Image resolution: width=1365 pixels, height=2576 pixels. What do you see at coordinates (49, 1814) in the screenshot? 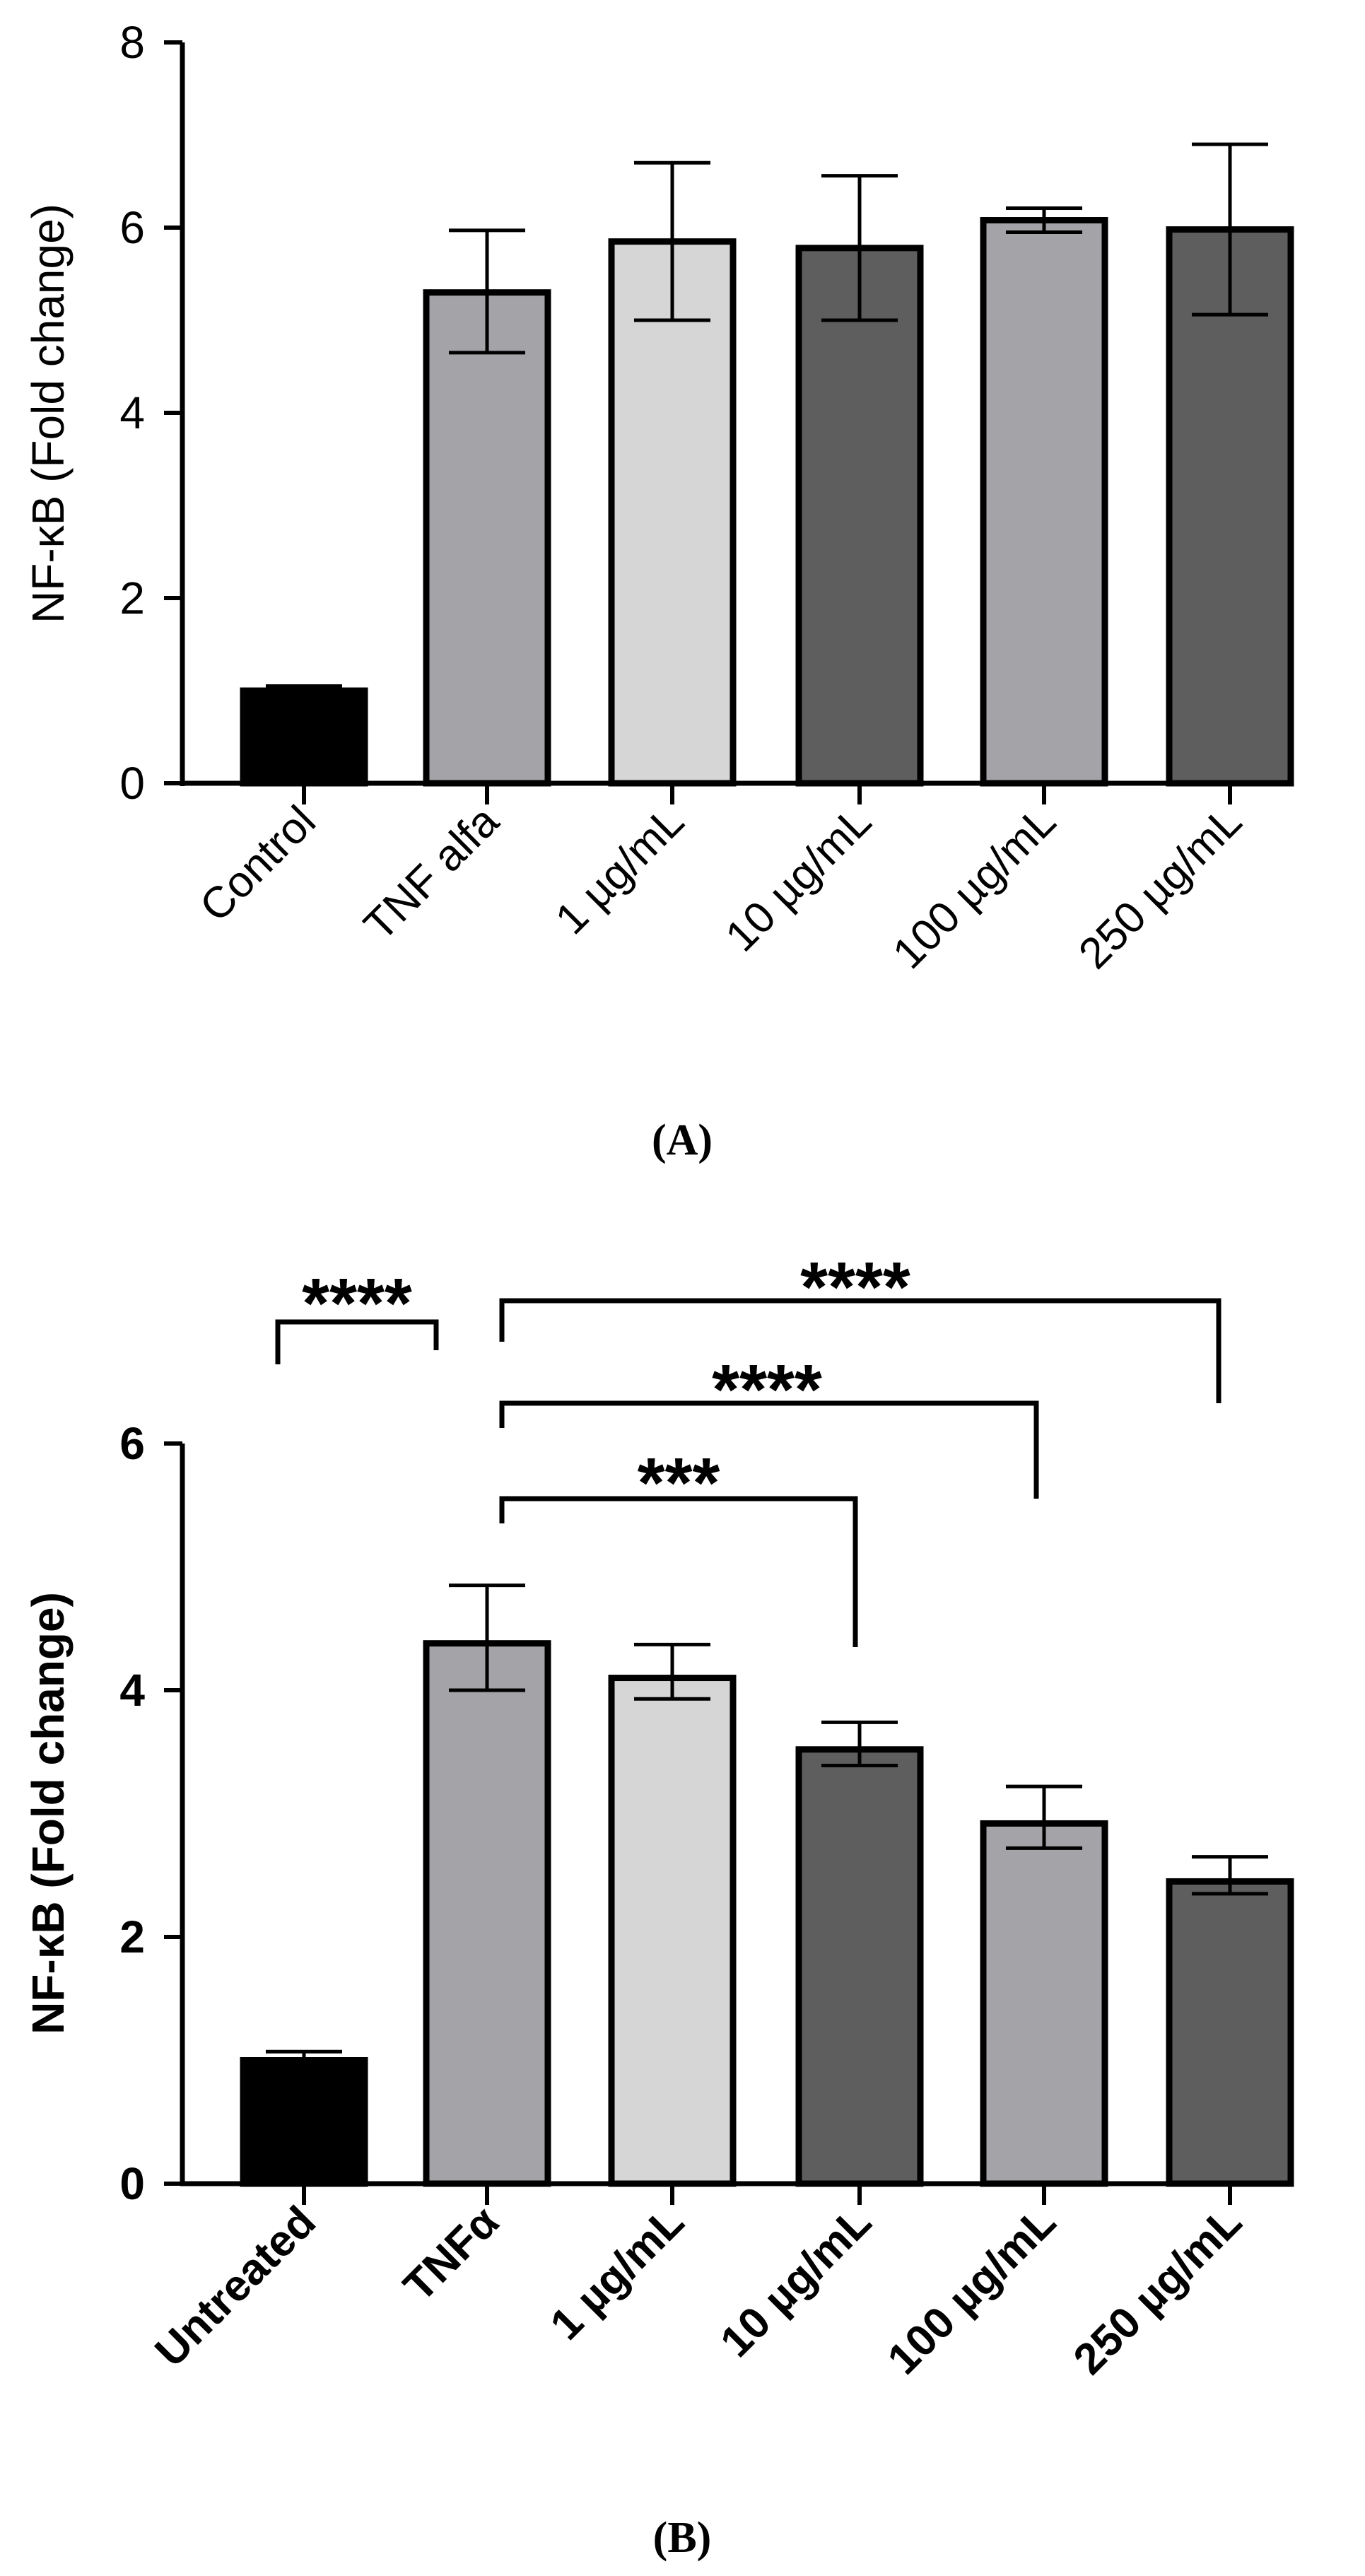
I see `panel-b-y-axis-label: NF-κB (Fold change)` at bounding box center [49, 1814].